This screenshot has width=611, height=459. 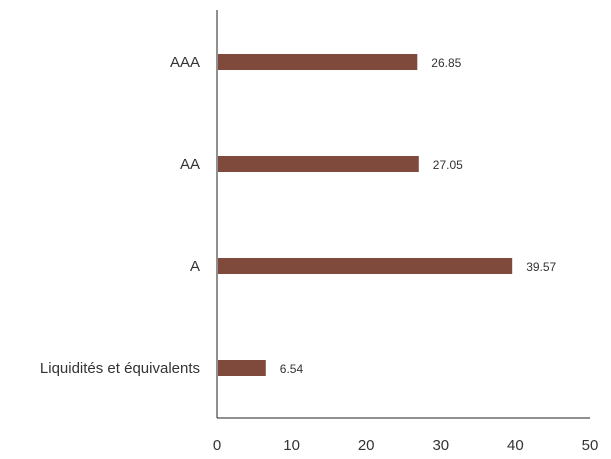 I want to click on value-label: 6.54, so click(x=292, y=369).